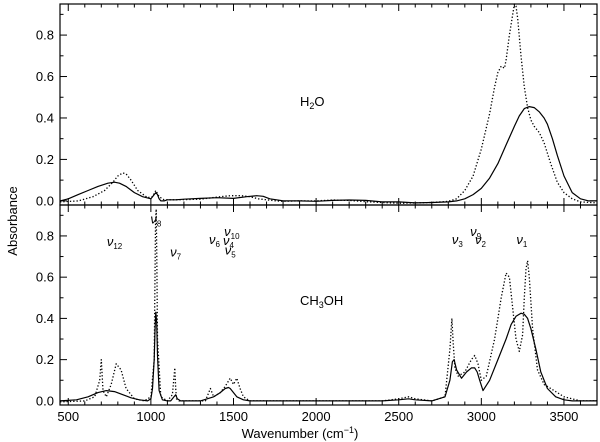 This screenshot has width=600, height=442. What do you see at coordinates (150, 416) in the screenshot?
I see `x-tick-label: 1000` at bounding box center [150, 416].